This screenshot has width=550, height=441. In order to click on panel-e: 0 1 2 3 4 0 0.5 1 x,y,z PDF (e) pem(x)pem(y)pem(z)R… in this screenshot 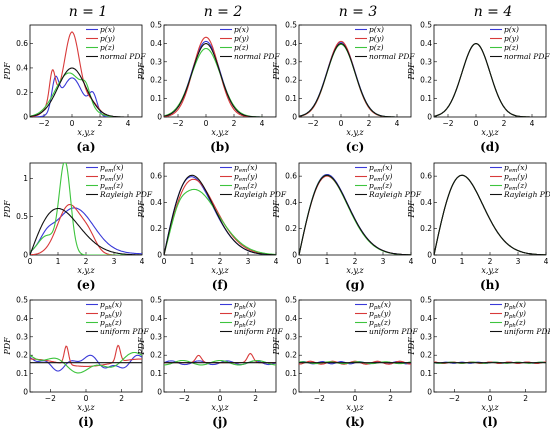, I will do `click(78, 227)`.